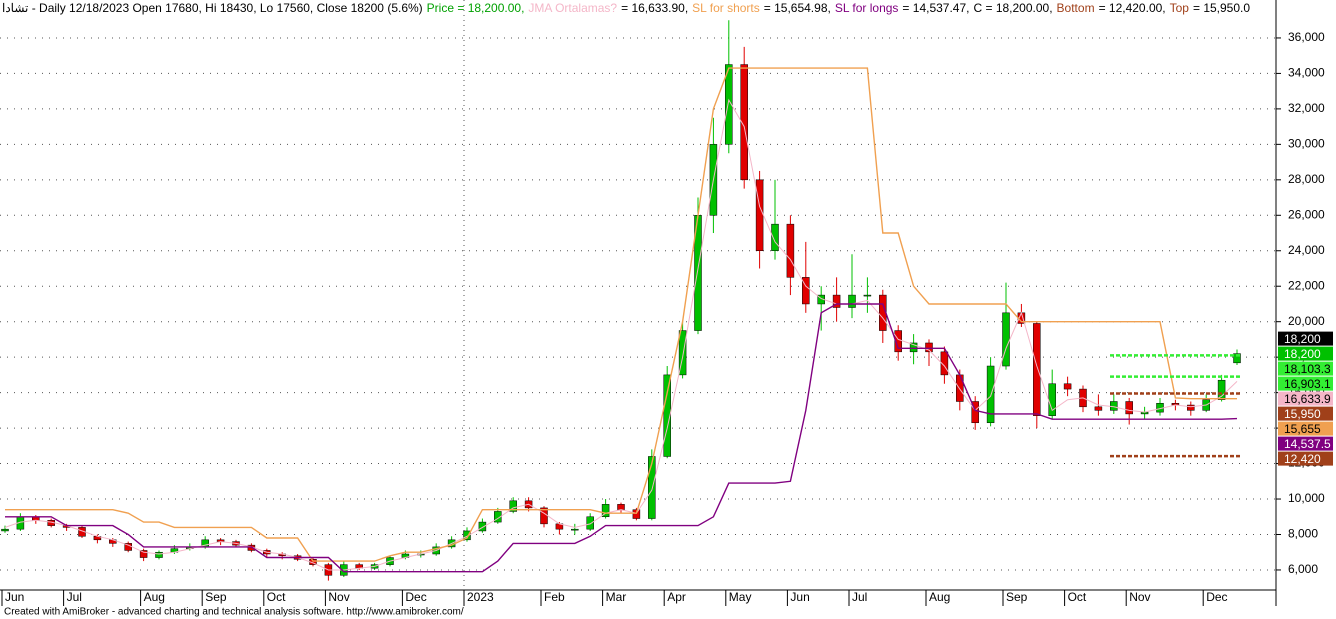 The width and height of the screenshot is (1336, 619). I want to click on header-text: = 15,950.0, so click(1221, 8).